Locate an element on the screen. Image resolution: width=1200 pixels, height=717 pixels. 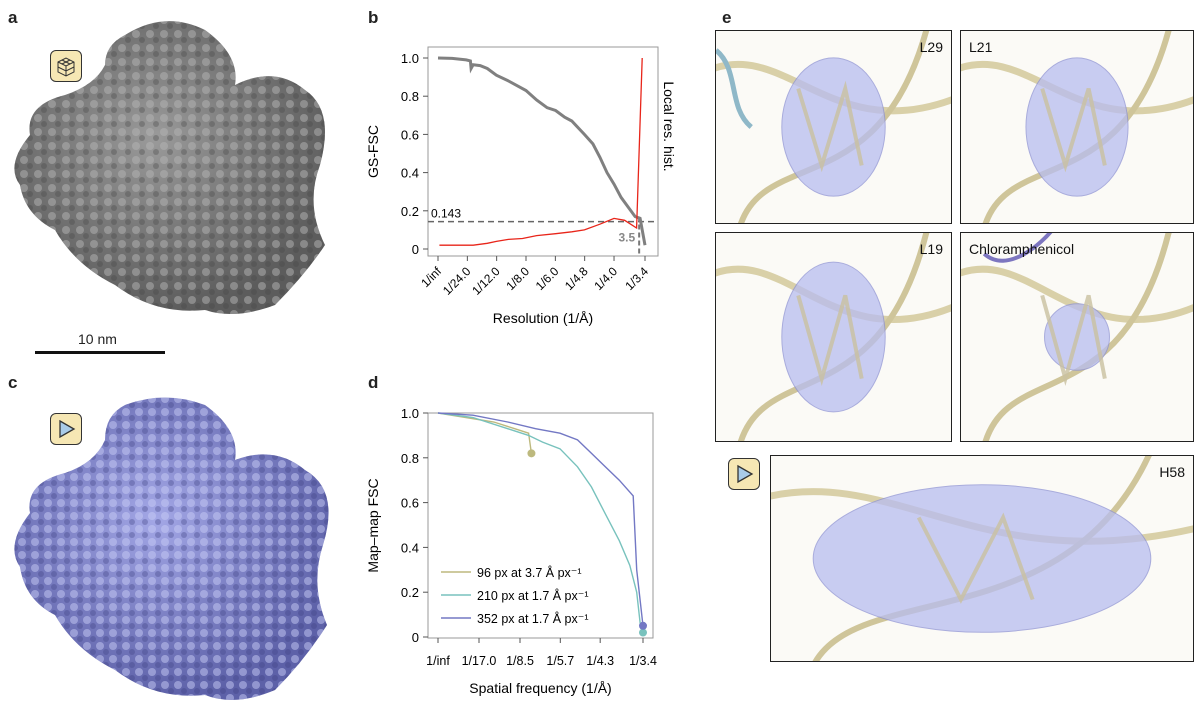
inset-label: L29 is located at coordinates (931, 47).